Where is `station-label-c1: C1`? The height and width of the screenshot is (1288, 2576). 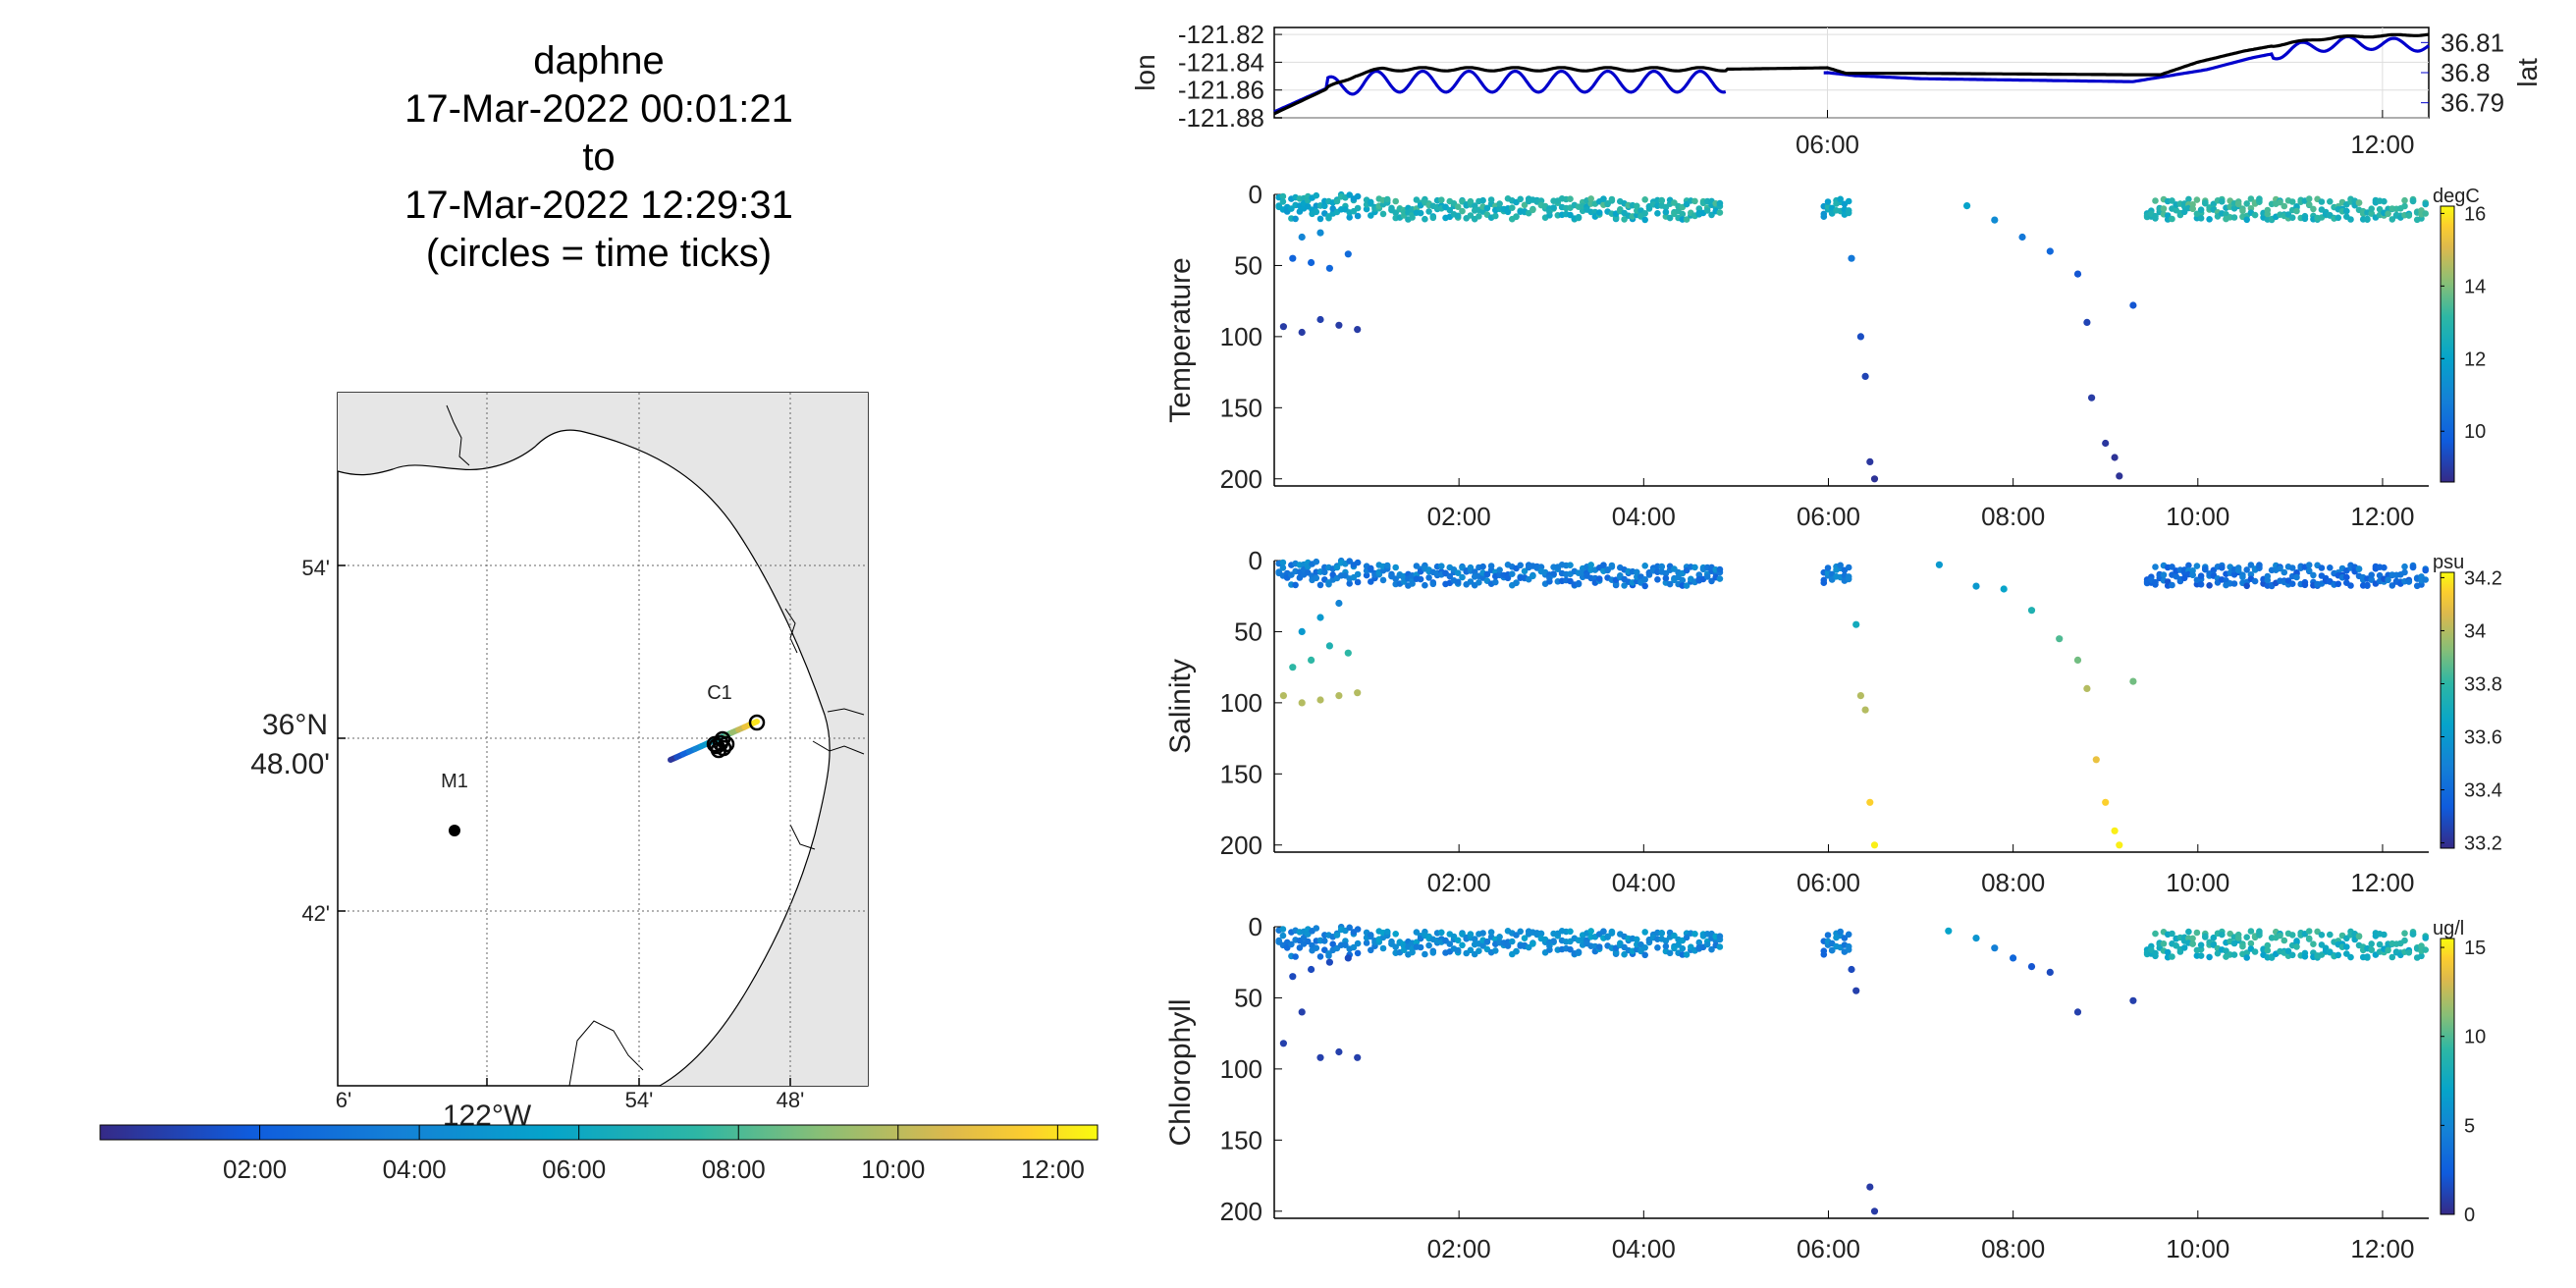 station-label-c1: C1 is located at coordinates (719, 693).